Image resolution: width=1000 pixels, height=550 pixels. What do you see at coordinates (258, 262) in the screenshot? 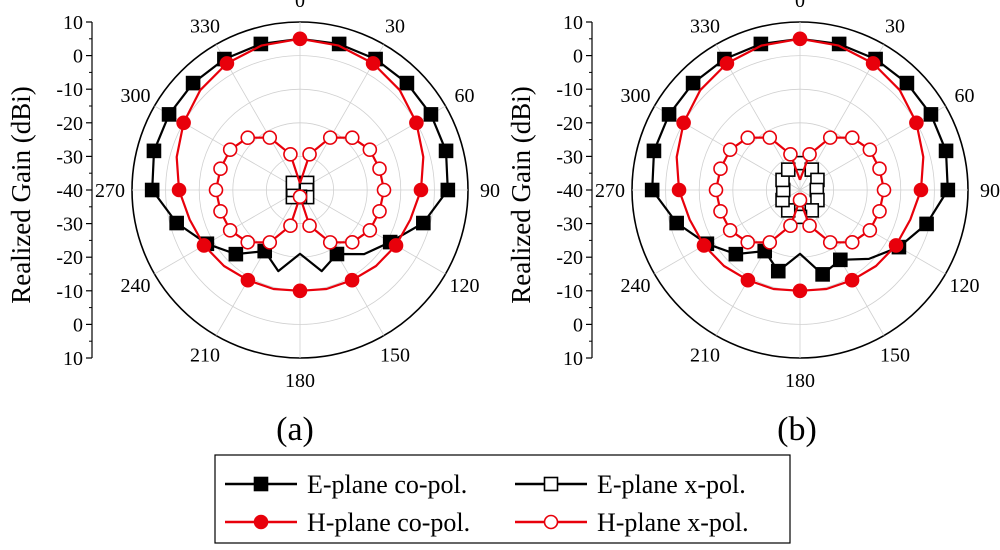
I see `polar-grid-spoke` at bounding box center [258, 262].